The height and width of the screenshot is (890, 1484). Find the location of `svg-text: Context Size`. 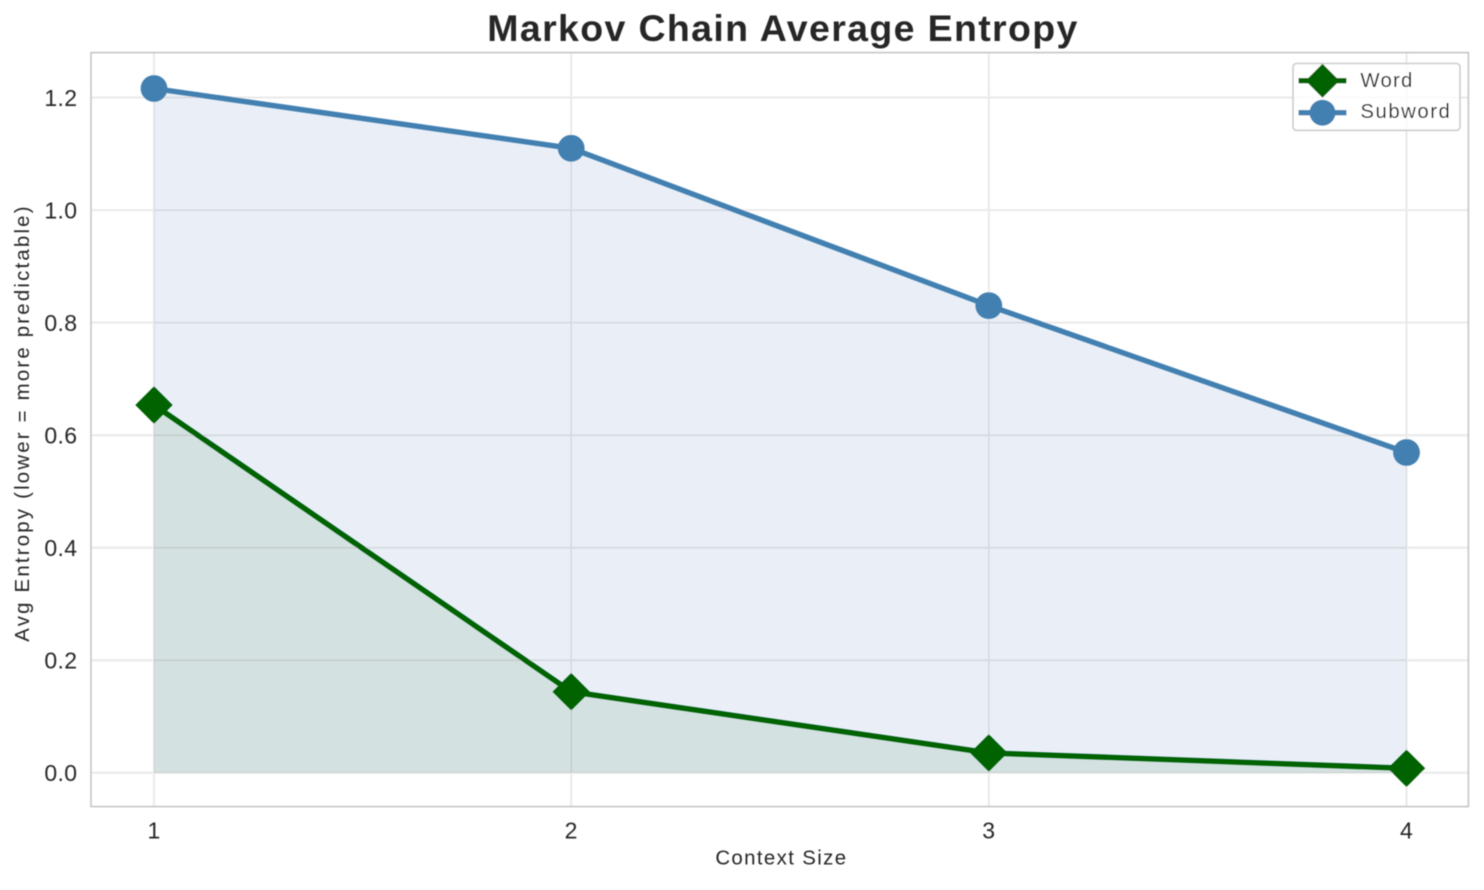

svg-text: Context Size is located at coordinates (781, 859).